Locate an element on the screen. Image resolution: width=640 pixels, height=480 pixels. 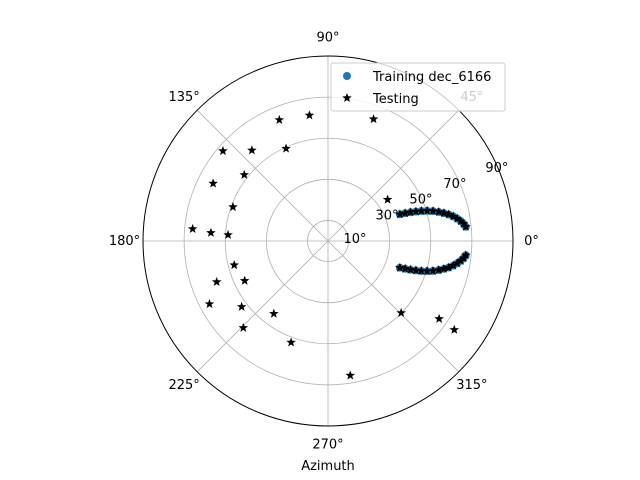
theta-tick-label: 0° is located at coordinates (531, 241).